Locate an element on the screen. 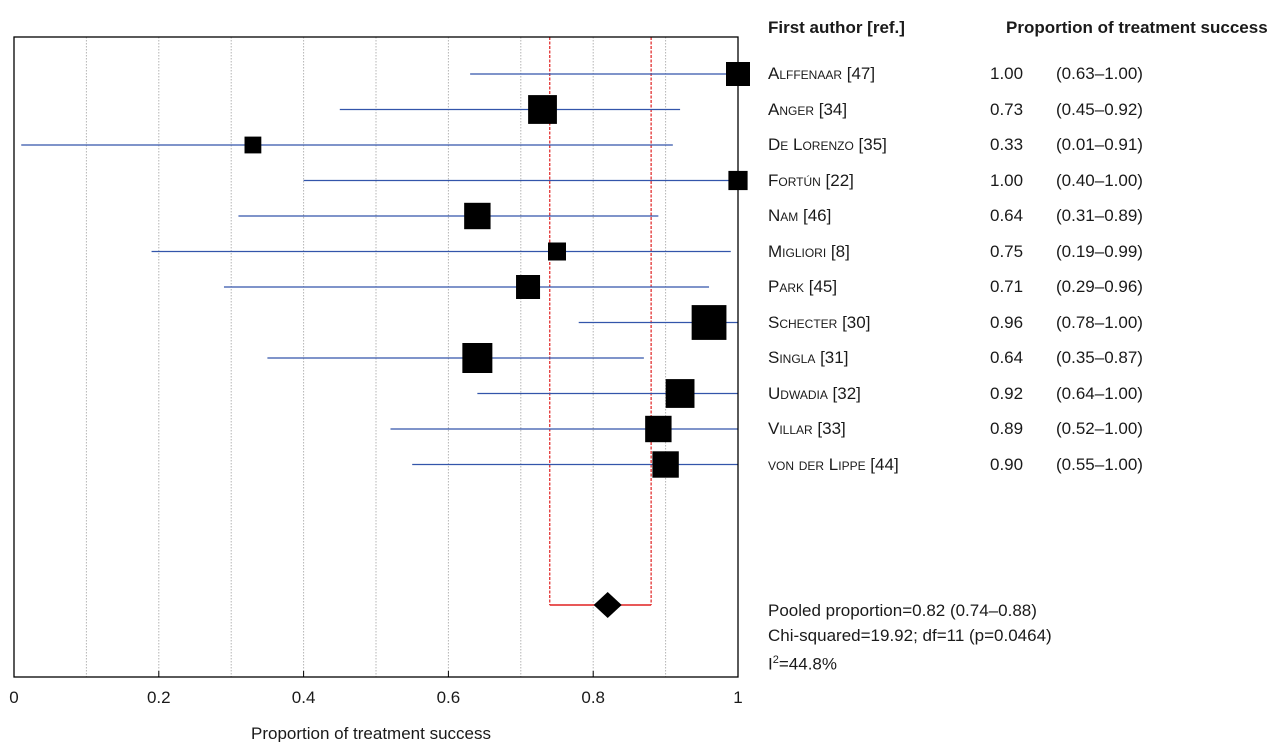  study-ci-text: (0.78–1.00) is located at coordinates (1099, 322).